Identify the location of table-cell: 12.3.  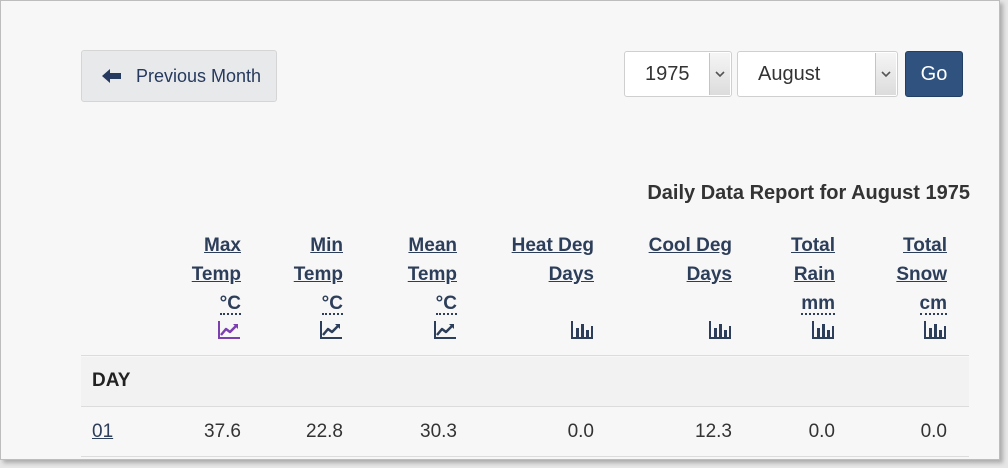
(713, 431).